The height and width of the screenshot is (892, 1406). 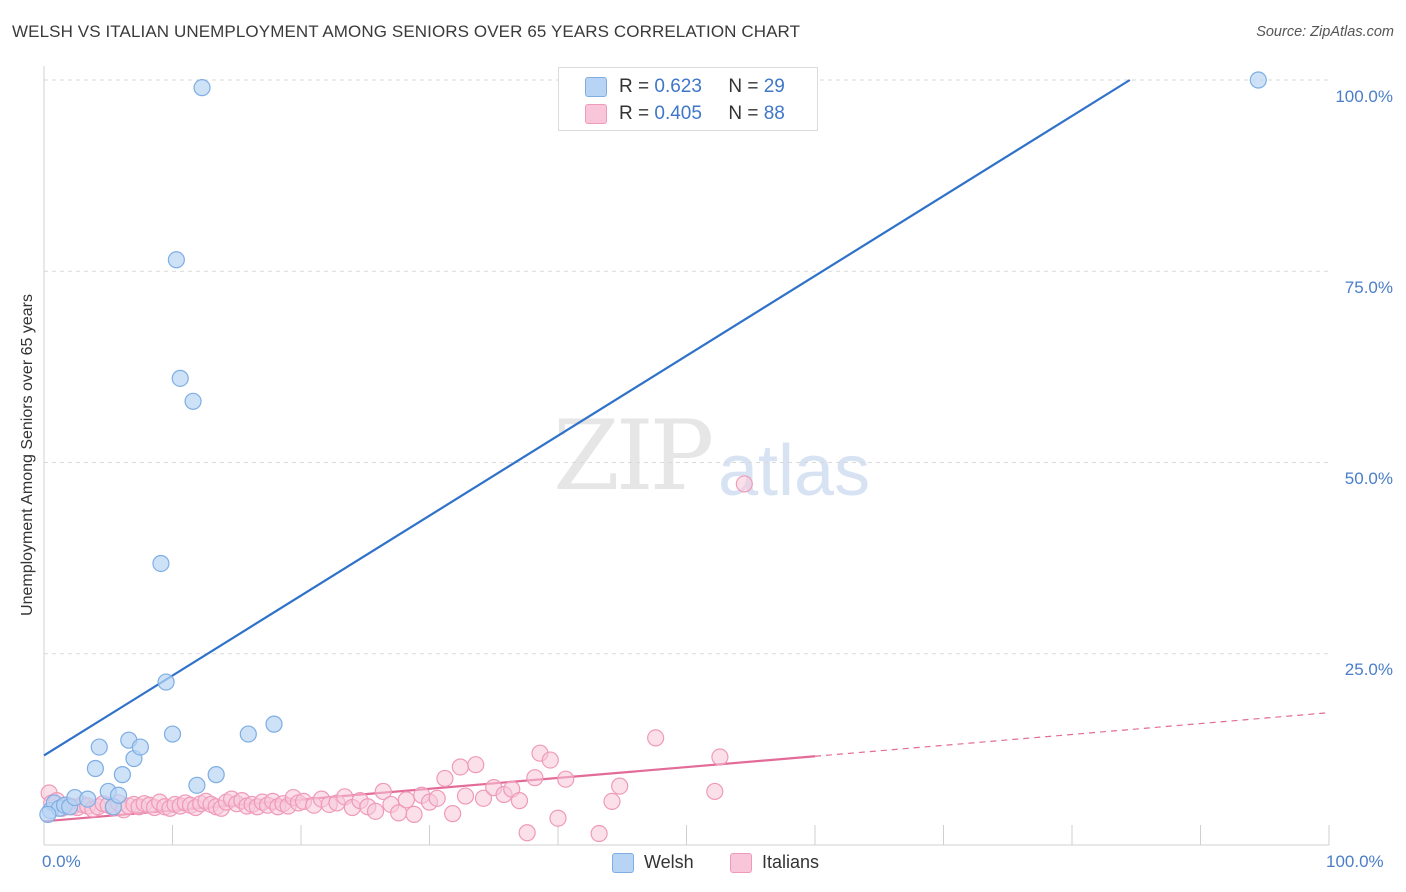 What do you see at coordinates (678, 113) in the screenshot?
I see `italians-r-value: 0.405` at bounding box center [678, 113].